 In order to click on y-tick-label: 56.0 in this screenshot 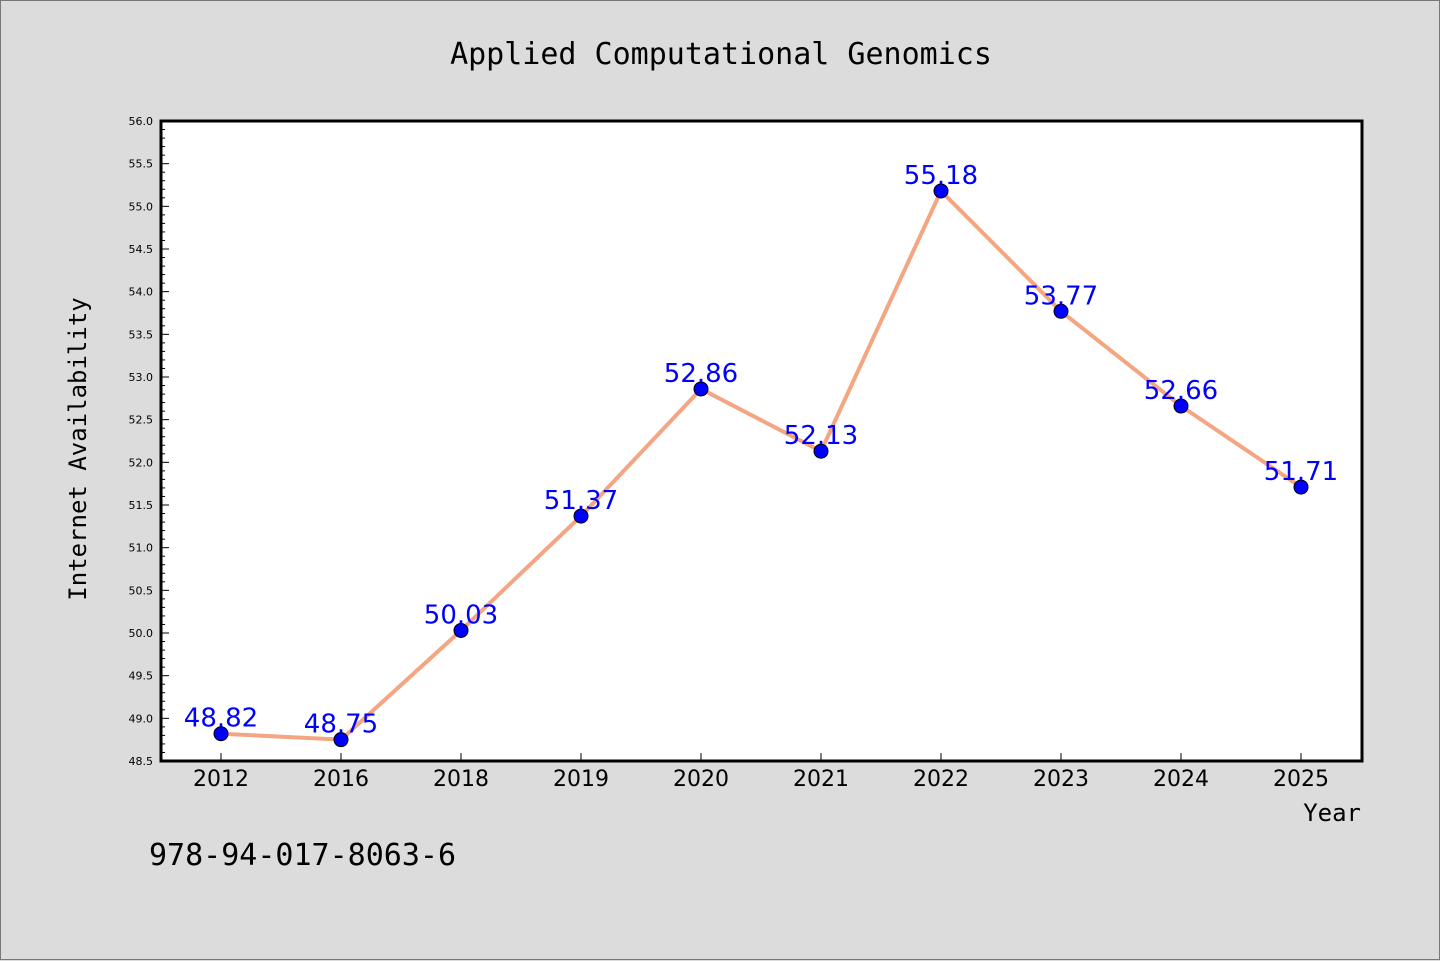, I will do `click(141, 121)`.